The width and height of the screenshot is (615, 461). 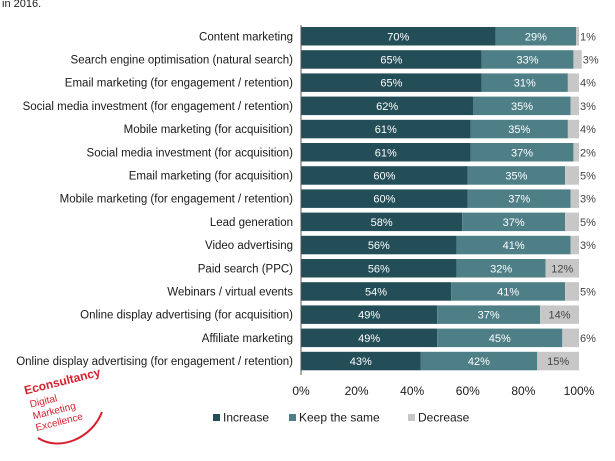 I want to click on x-tick-label: 40%, so click(x=412, y=391).